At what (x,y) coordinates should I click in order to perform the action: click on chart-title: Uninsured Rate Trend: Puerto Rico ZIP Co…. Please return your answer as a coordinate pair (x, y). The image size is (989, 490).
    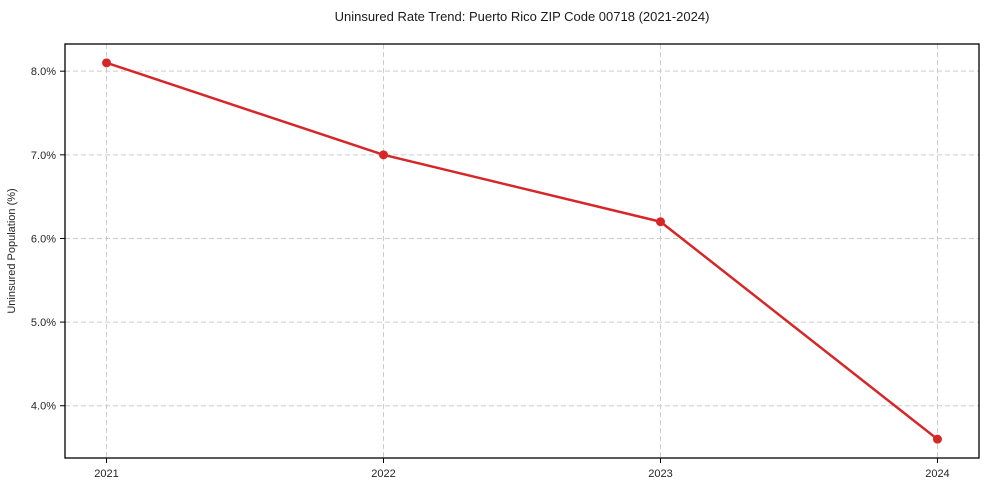
    Looking at the image, I should click on (522, 16).